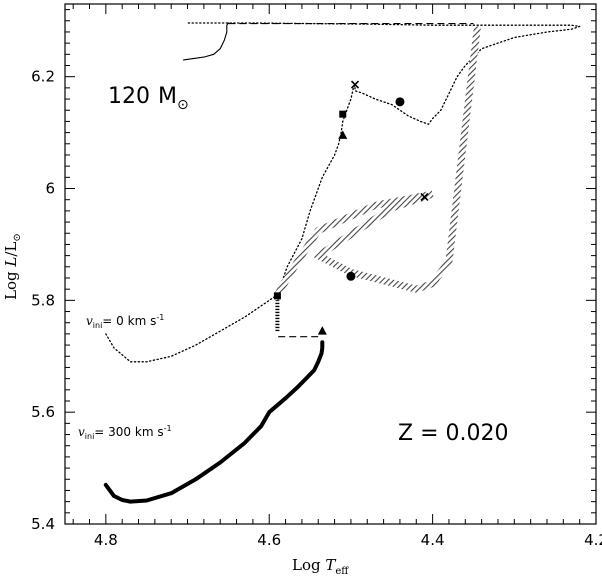  Describe the element at coordinates (125, 321) in the screenshot. I see `vini-zero-annotation: vini= 0 km s-1` at that location.